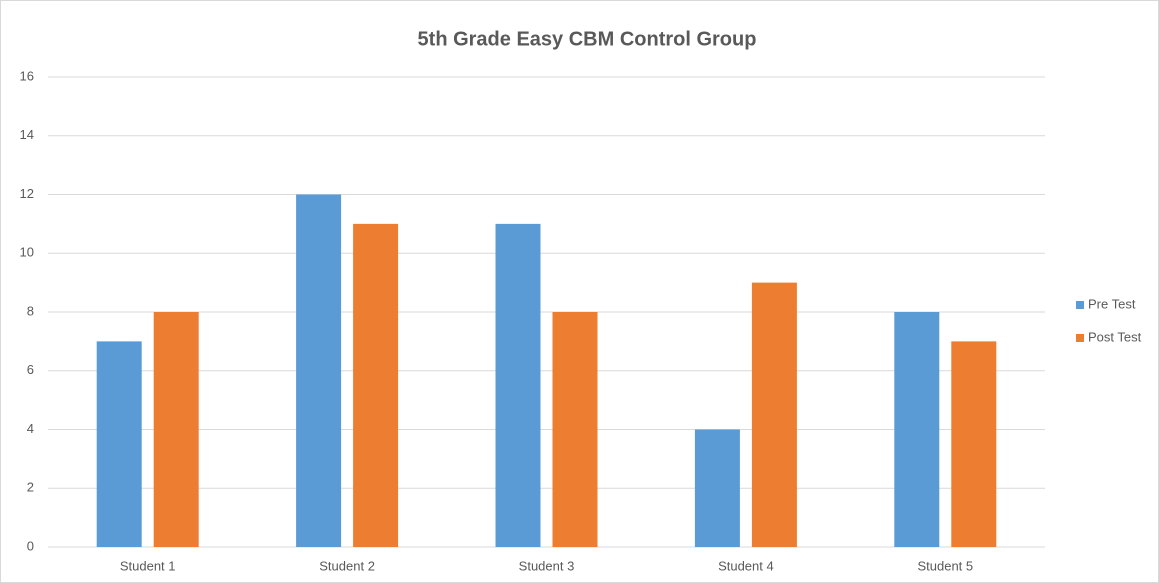 The height and width of the screenshot is (583, 1159). What do you see at coordinates (1112, 303) in the screenshot?
I see `legend-label: Pre Test` at bounding box center [1112, 303].